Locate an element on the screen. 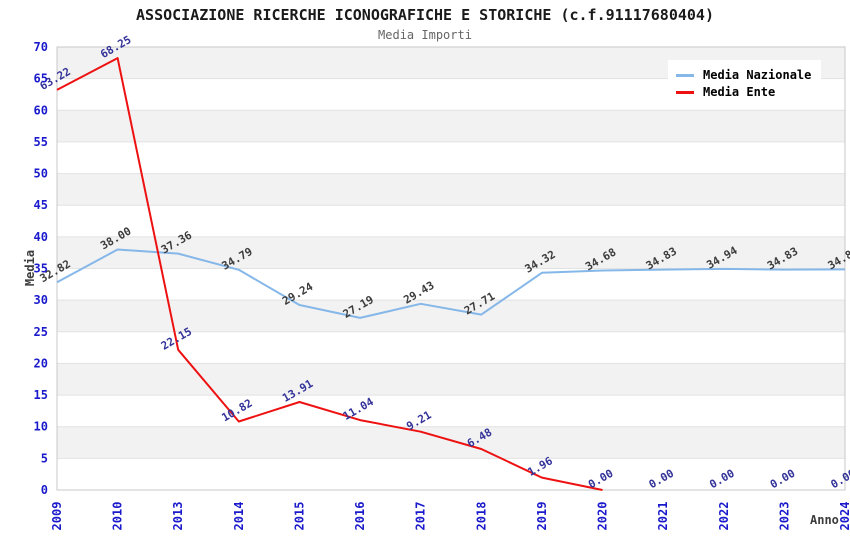 The image size is (850, 550). x-tick-label: 2017 is located at coordinates (421, 516).